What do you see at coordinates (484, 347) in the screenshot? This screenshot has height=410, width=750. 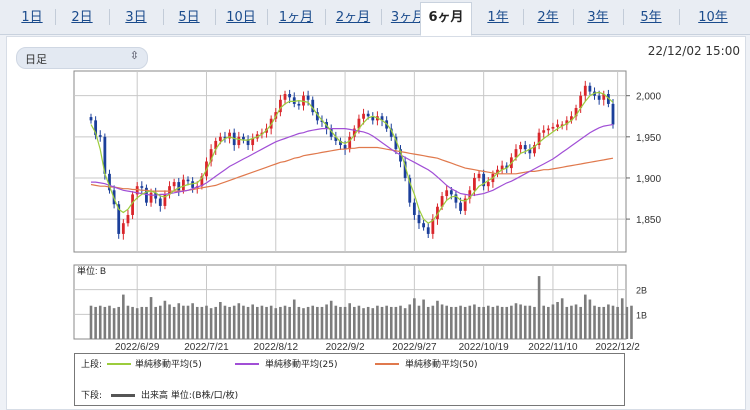 I see `date-tick-label: 2022/10/19` at bounding box center [484, 347].